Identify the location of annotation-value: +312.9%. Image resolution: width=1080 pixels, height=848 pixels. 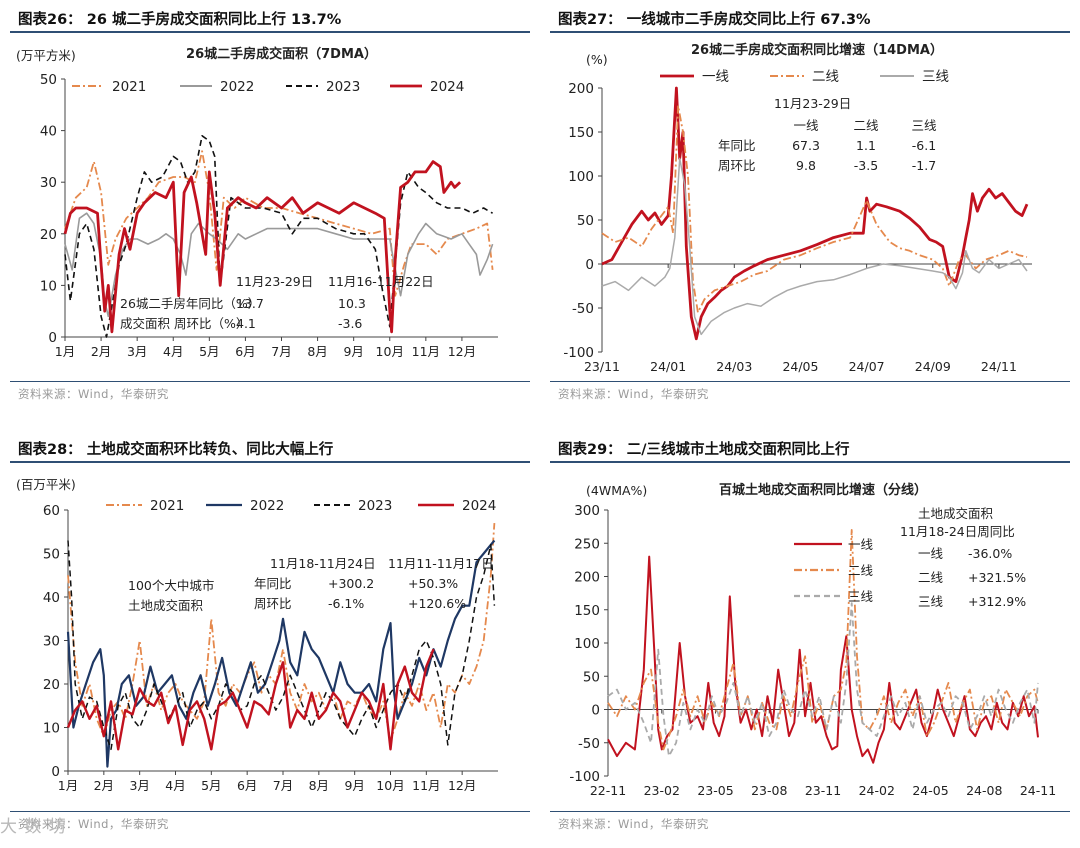
(997, 601).